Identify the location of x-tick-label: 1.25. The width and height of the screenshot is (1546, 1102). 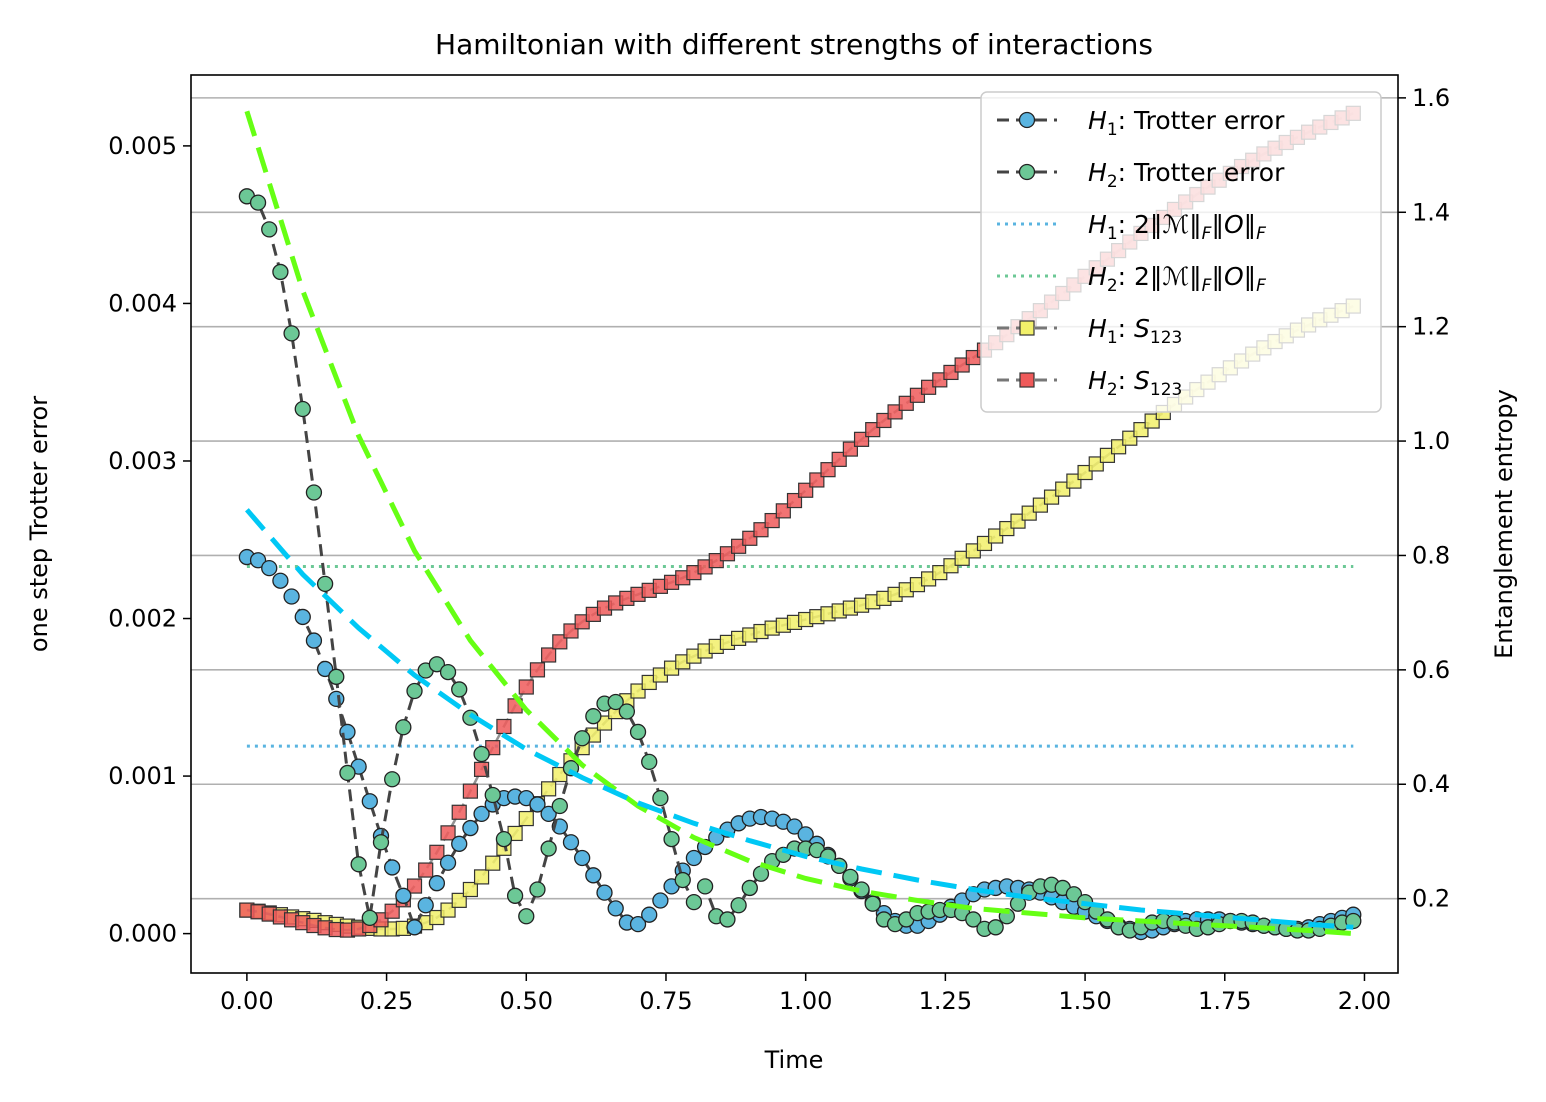
(945, 1001).